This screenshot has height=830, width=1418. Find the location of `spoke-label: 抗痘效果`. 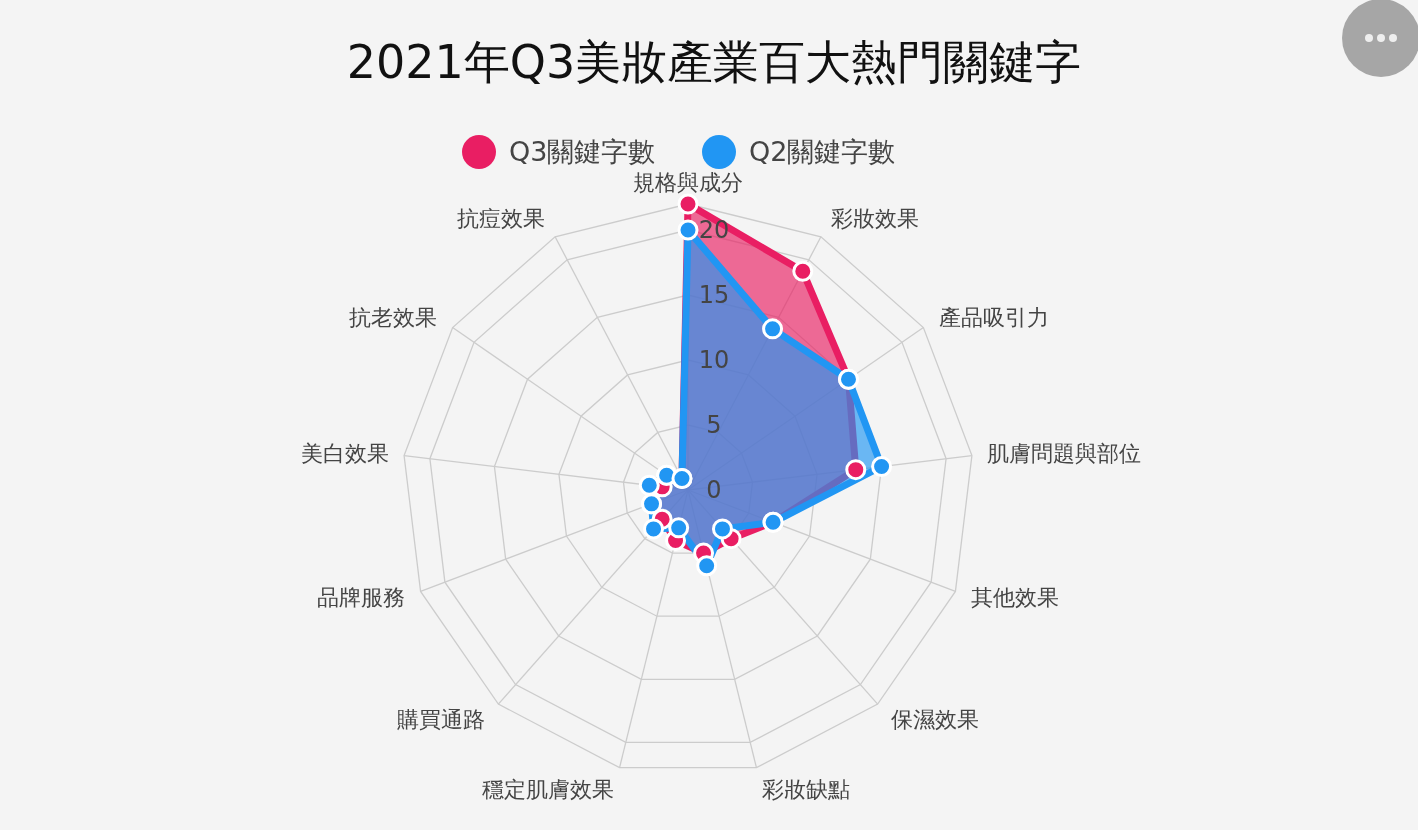

spoke-label: 抗痘效果 is located at coordinates (501, 218).